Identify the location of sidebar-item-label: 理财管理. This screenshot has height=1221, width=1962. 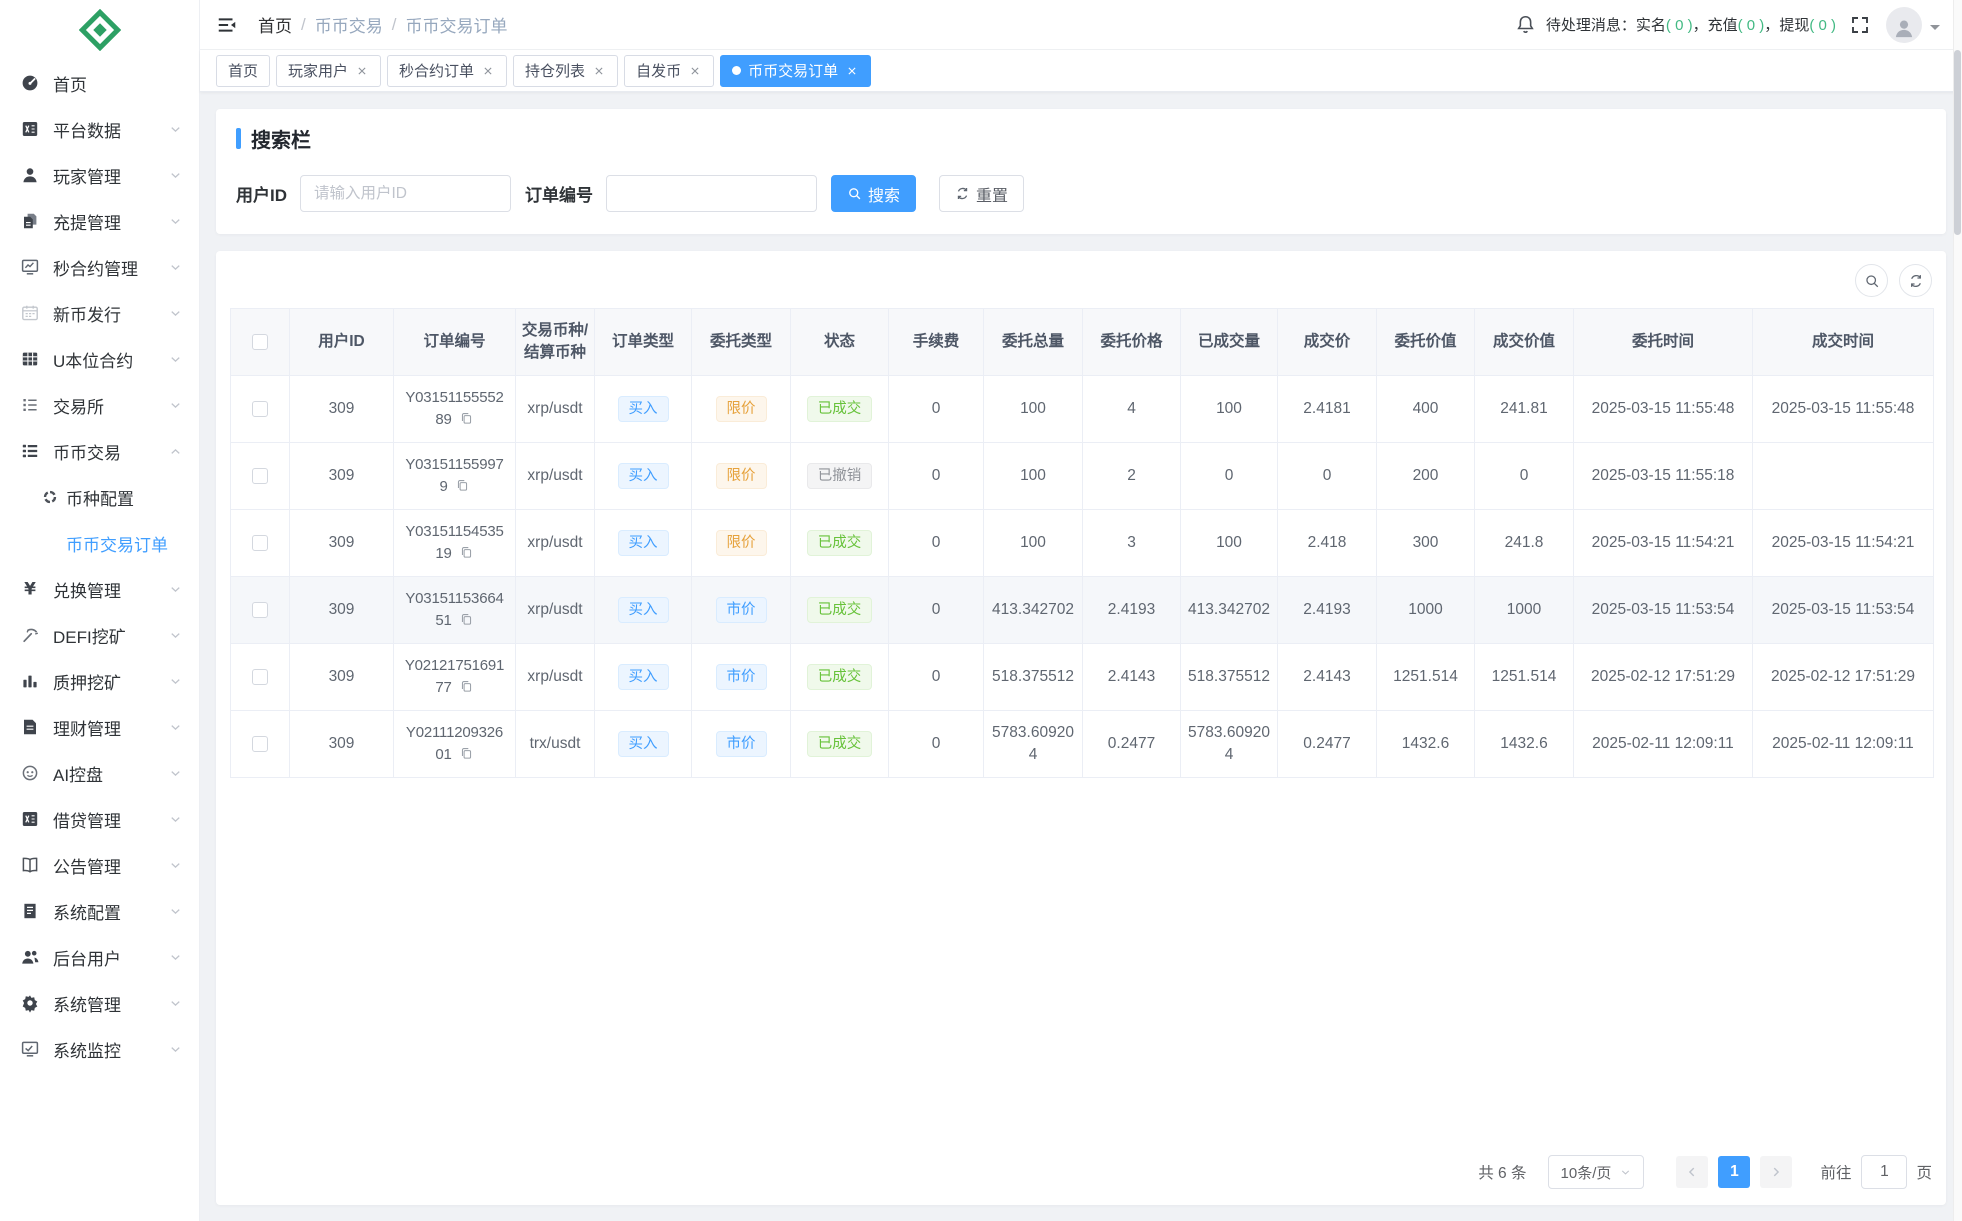
(87, 729).